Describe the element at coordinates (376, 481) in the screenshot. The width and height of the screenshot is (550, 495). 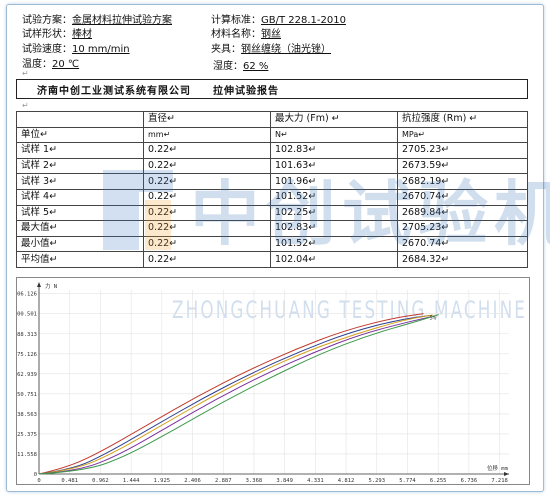
I see `x-tick-label: 5.293` at that location.